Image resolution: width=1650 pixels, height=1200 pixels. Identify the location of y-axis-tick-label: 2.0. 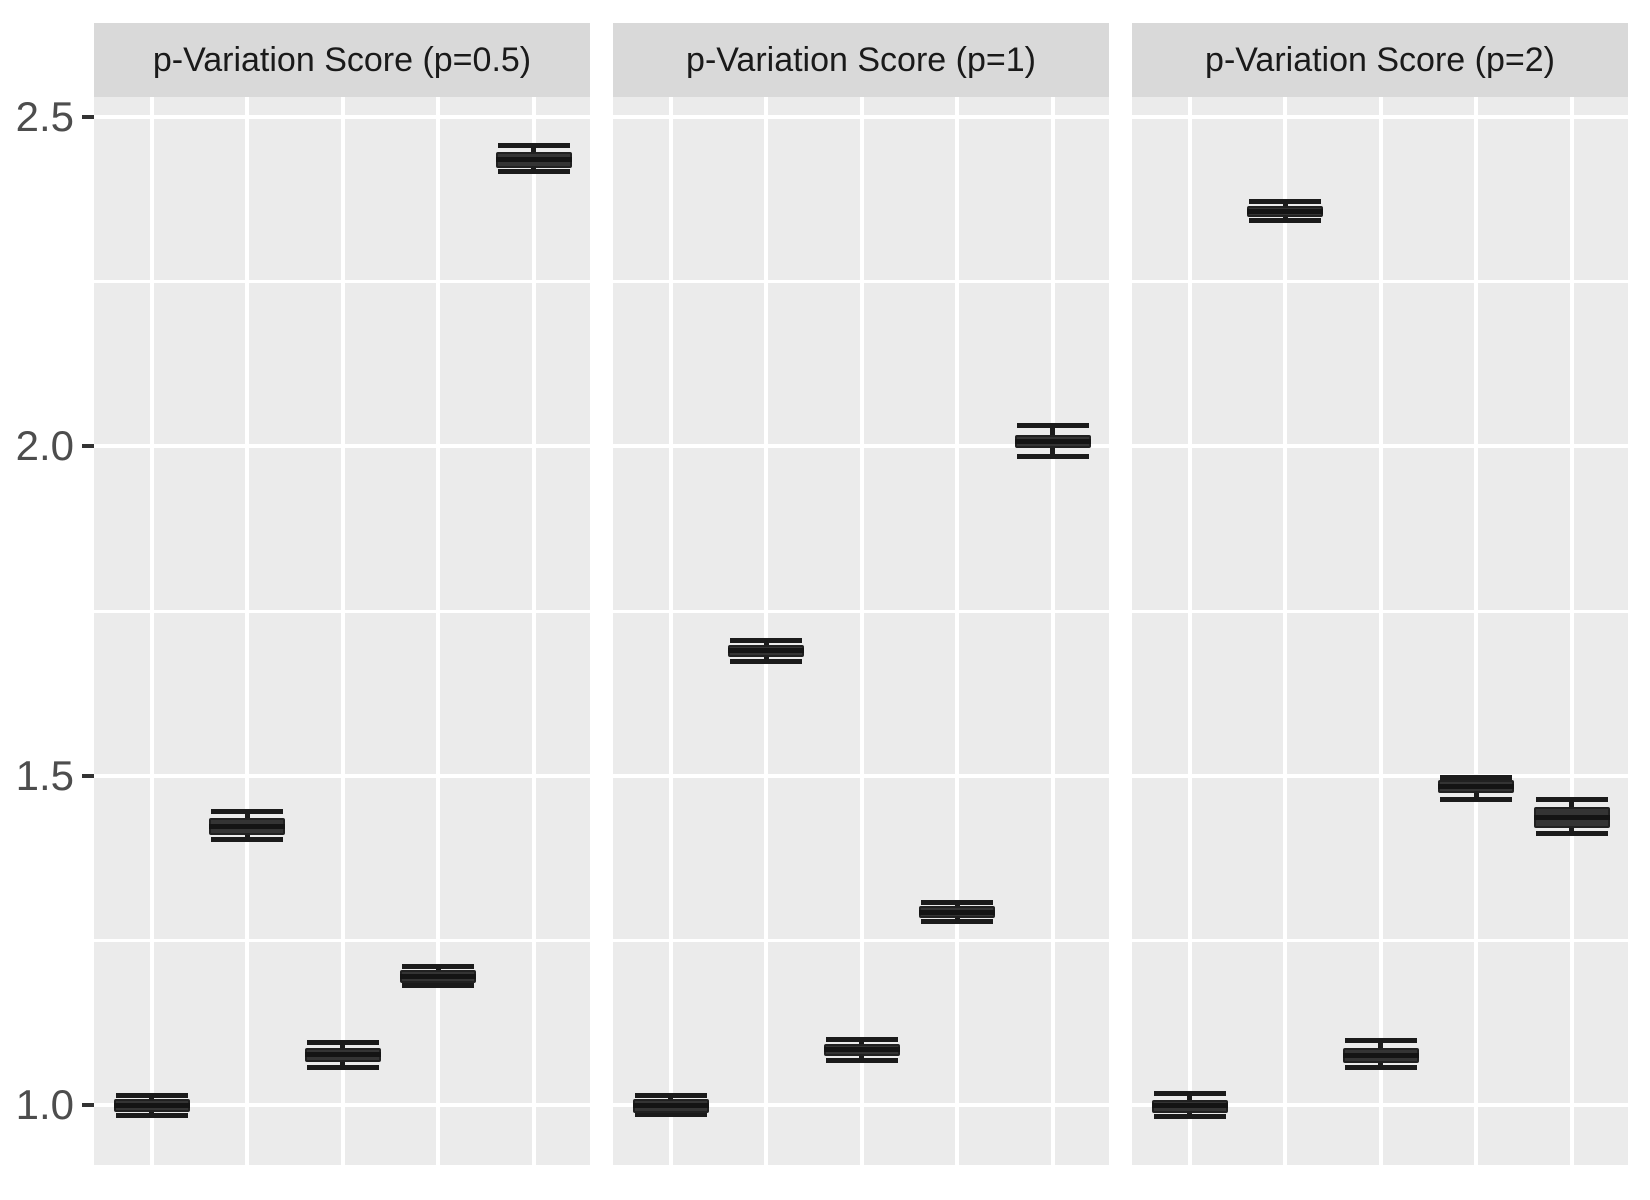
(44, 446).